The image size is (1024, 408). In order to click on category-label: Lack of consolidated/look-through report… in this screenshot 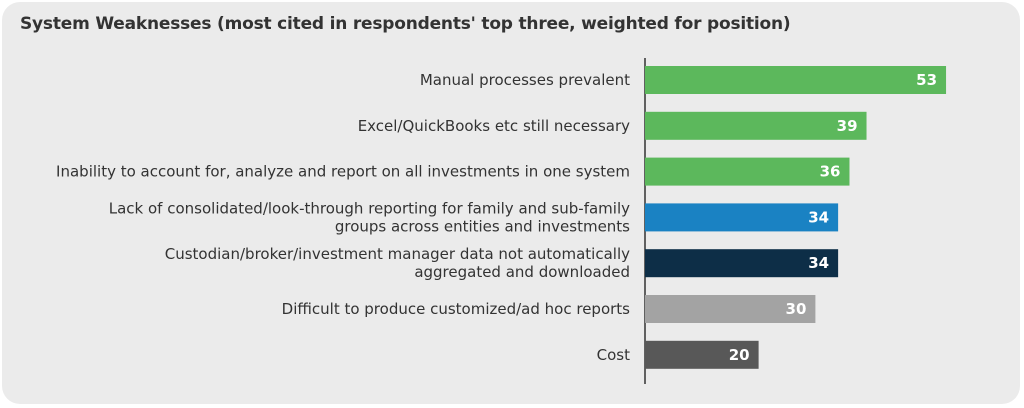, I will do `click(369, 217)`.